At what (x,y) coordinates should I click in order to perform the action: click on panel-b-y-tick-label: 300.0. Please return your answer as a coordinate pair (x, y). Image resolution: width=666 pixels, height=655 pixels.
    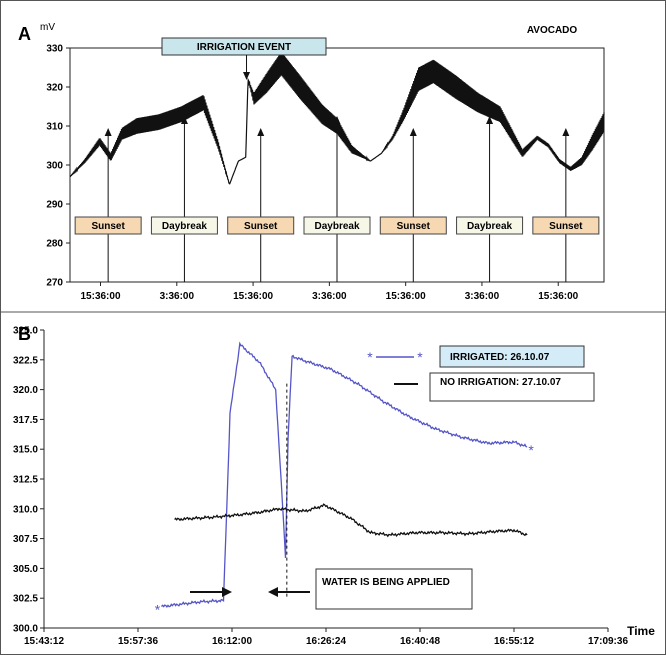
    Looking at the image, I should click on (25, 629).